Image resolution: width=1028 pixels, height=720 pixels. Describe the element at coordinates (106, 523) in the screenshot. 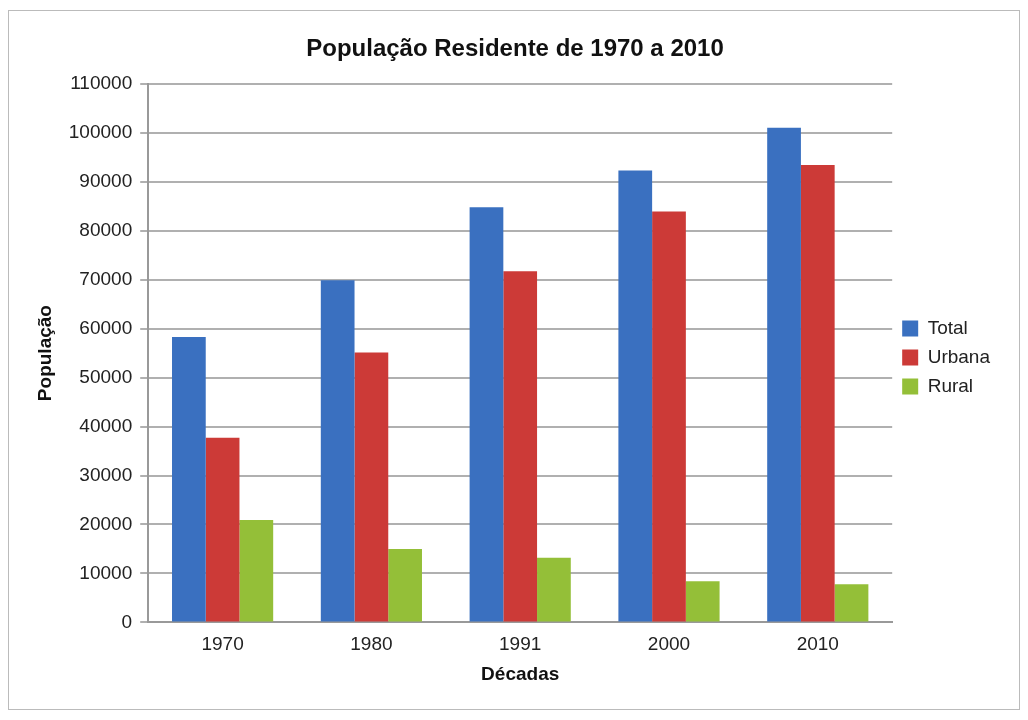

I see `y-tick-label: 20000` at that location.